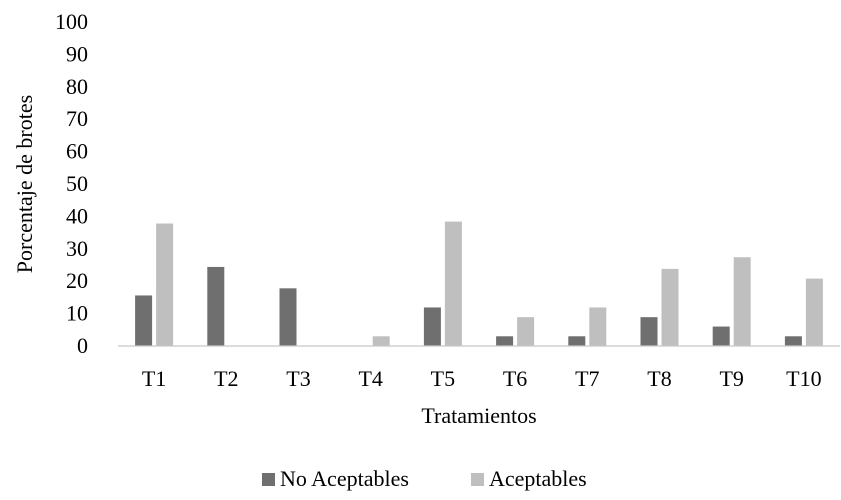  What do you see at coordinates (82, 345) in the screenshot?
I see `y-tick-label: 0` at bounding box center [82, 345].